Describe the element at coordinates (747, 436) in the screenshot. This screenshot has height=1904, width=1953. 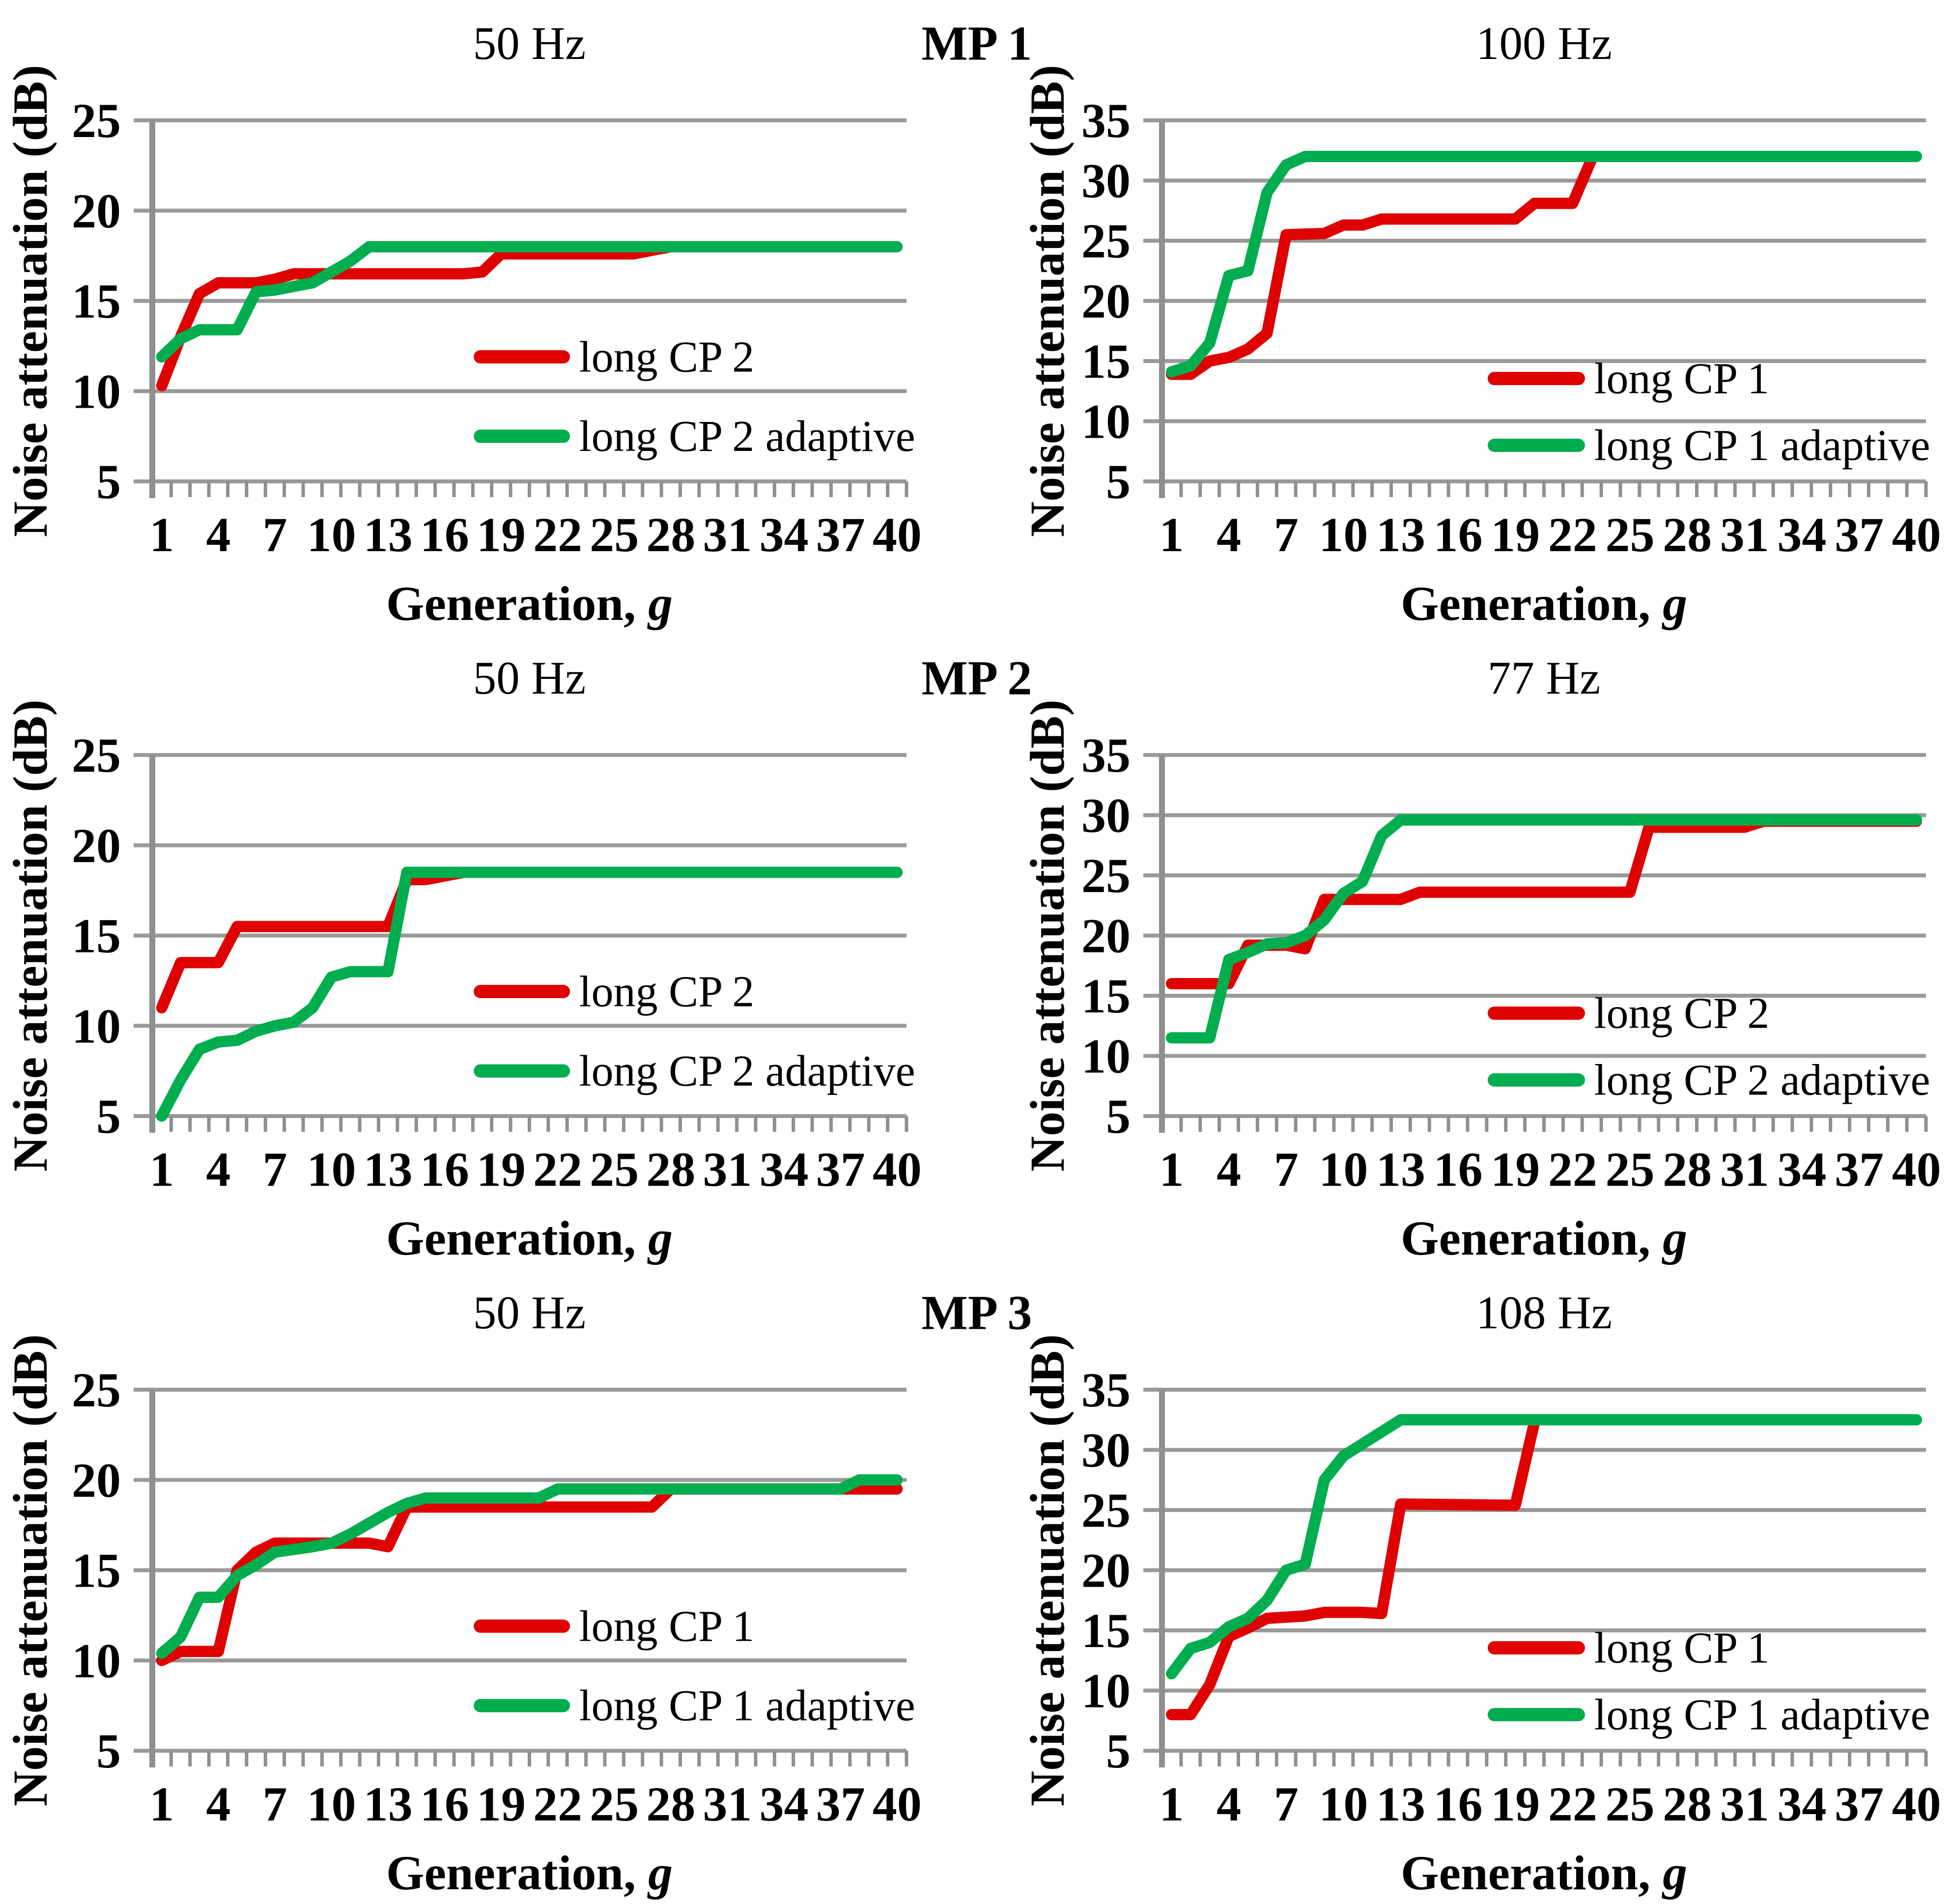
I see `legend-label: long CP 2 adaptive` at that location.